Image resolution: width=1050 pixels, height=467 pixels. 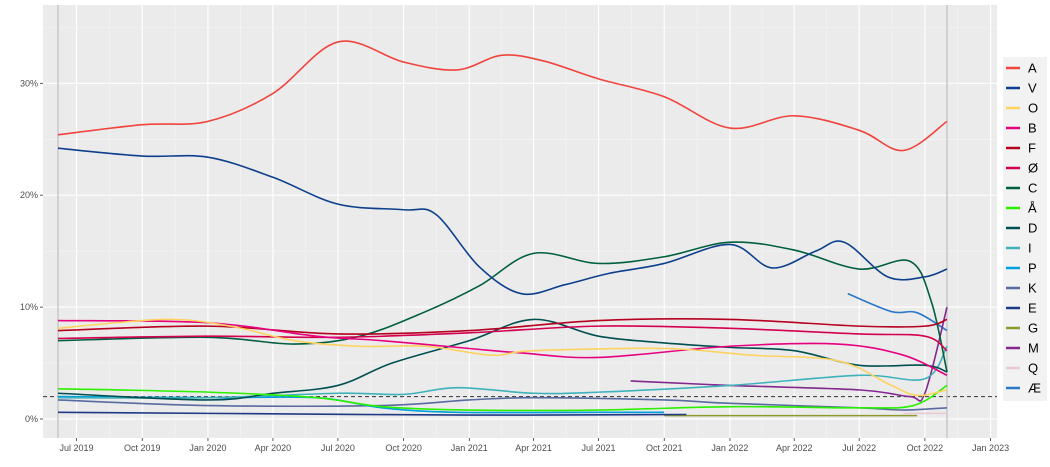 What do you see at coordinates (789, 354) in the screenshot?
I see `series-line-M` at bounding box center [789, 354].